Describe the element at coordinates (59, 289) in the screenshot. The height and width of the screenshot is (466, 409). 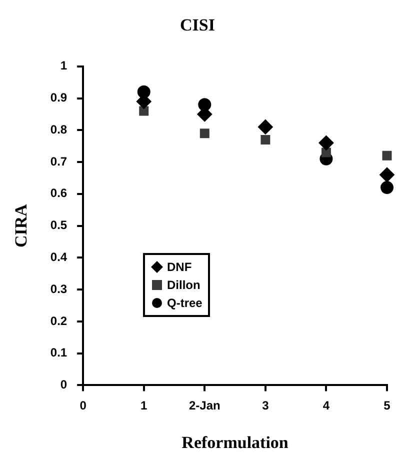
I see `y-tick-label: 0.3` at that location.